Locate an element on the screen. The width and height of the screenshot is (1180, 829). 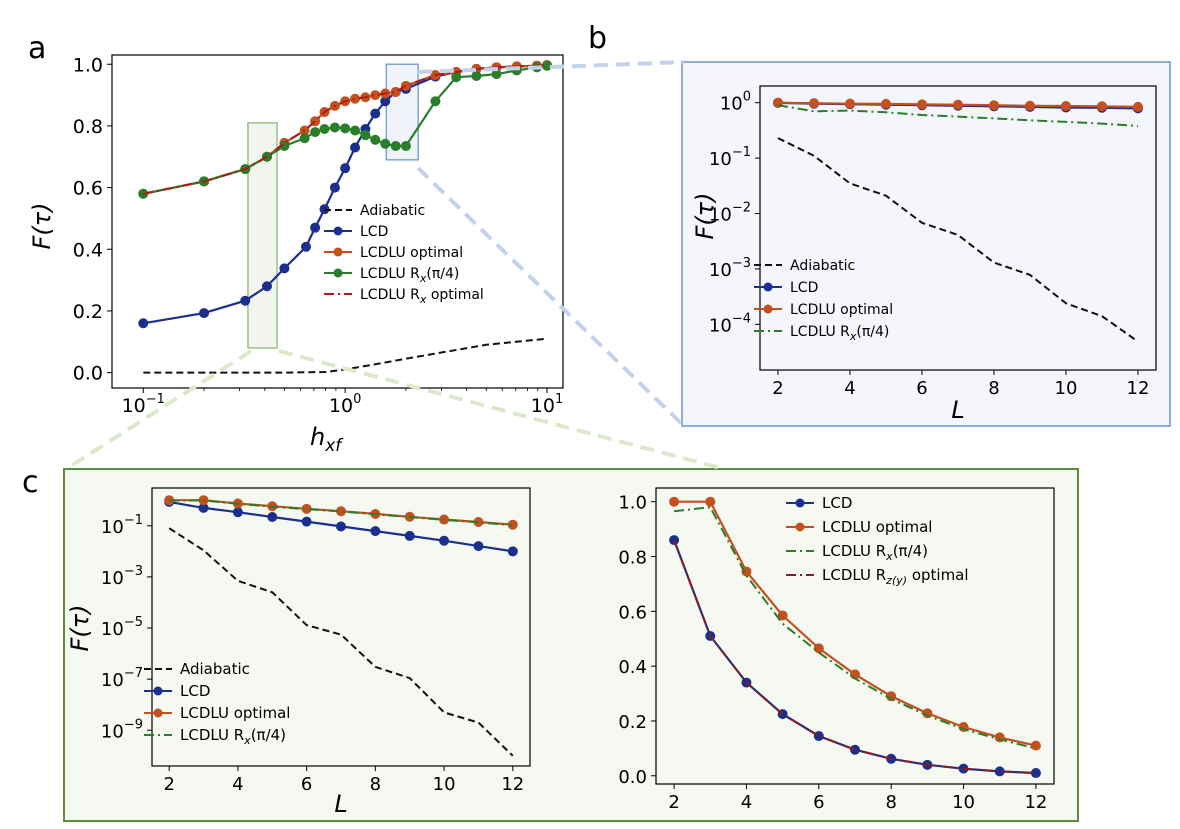
y-tick-label: 10⁻² is located at coordinates (730, 213).